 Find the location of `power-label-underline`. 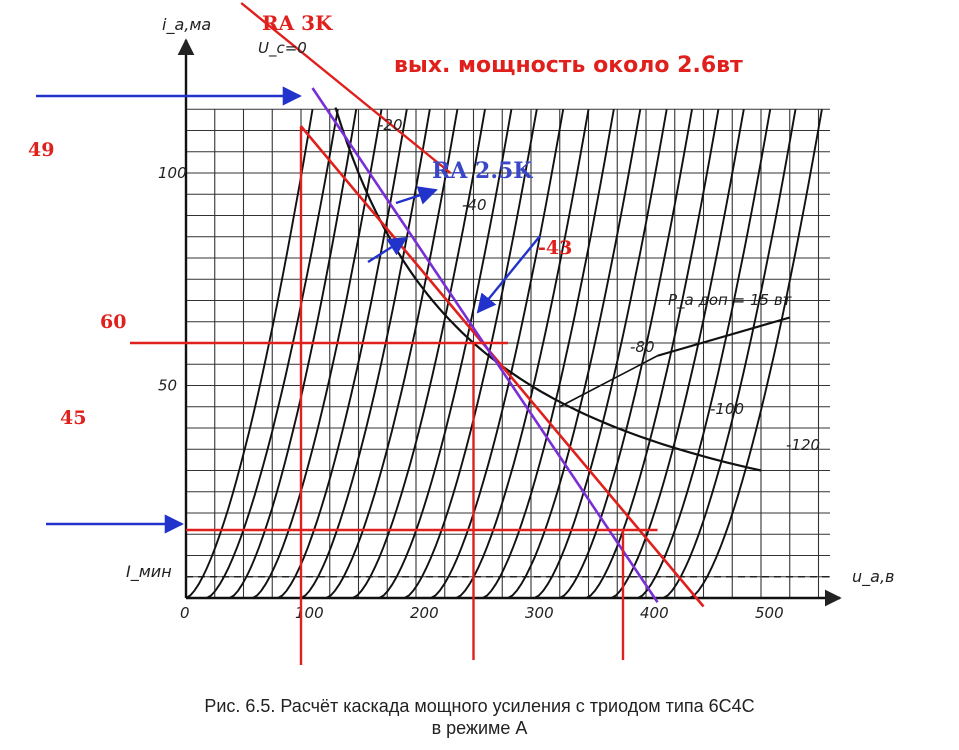

power-label-underline is located at coordinates (724, 336).